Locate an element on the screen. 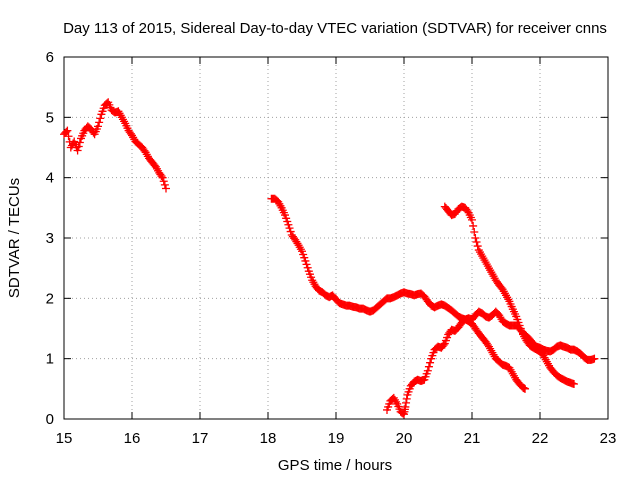 The image size is (640, 480). y-tick-label: 2 is located at coordinates (50, 298).